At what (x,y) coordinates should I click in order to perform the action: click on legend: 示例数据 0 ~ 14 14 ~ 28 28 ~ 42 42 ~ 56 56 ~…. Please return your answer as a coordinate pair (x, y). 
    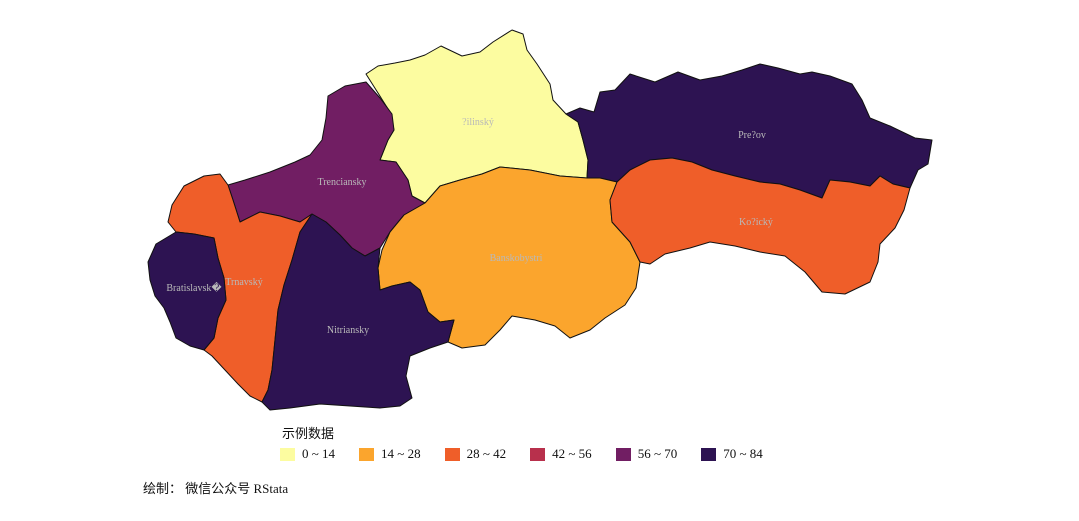
    Looking at the image, I should click on (533, 444).